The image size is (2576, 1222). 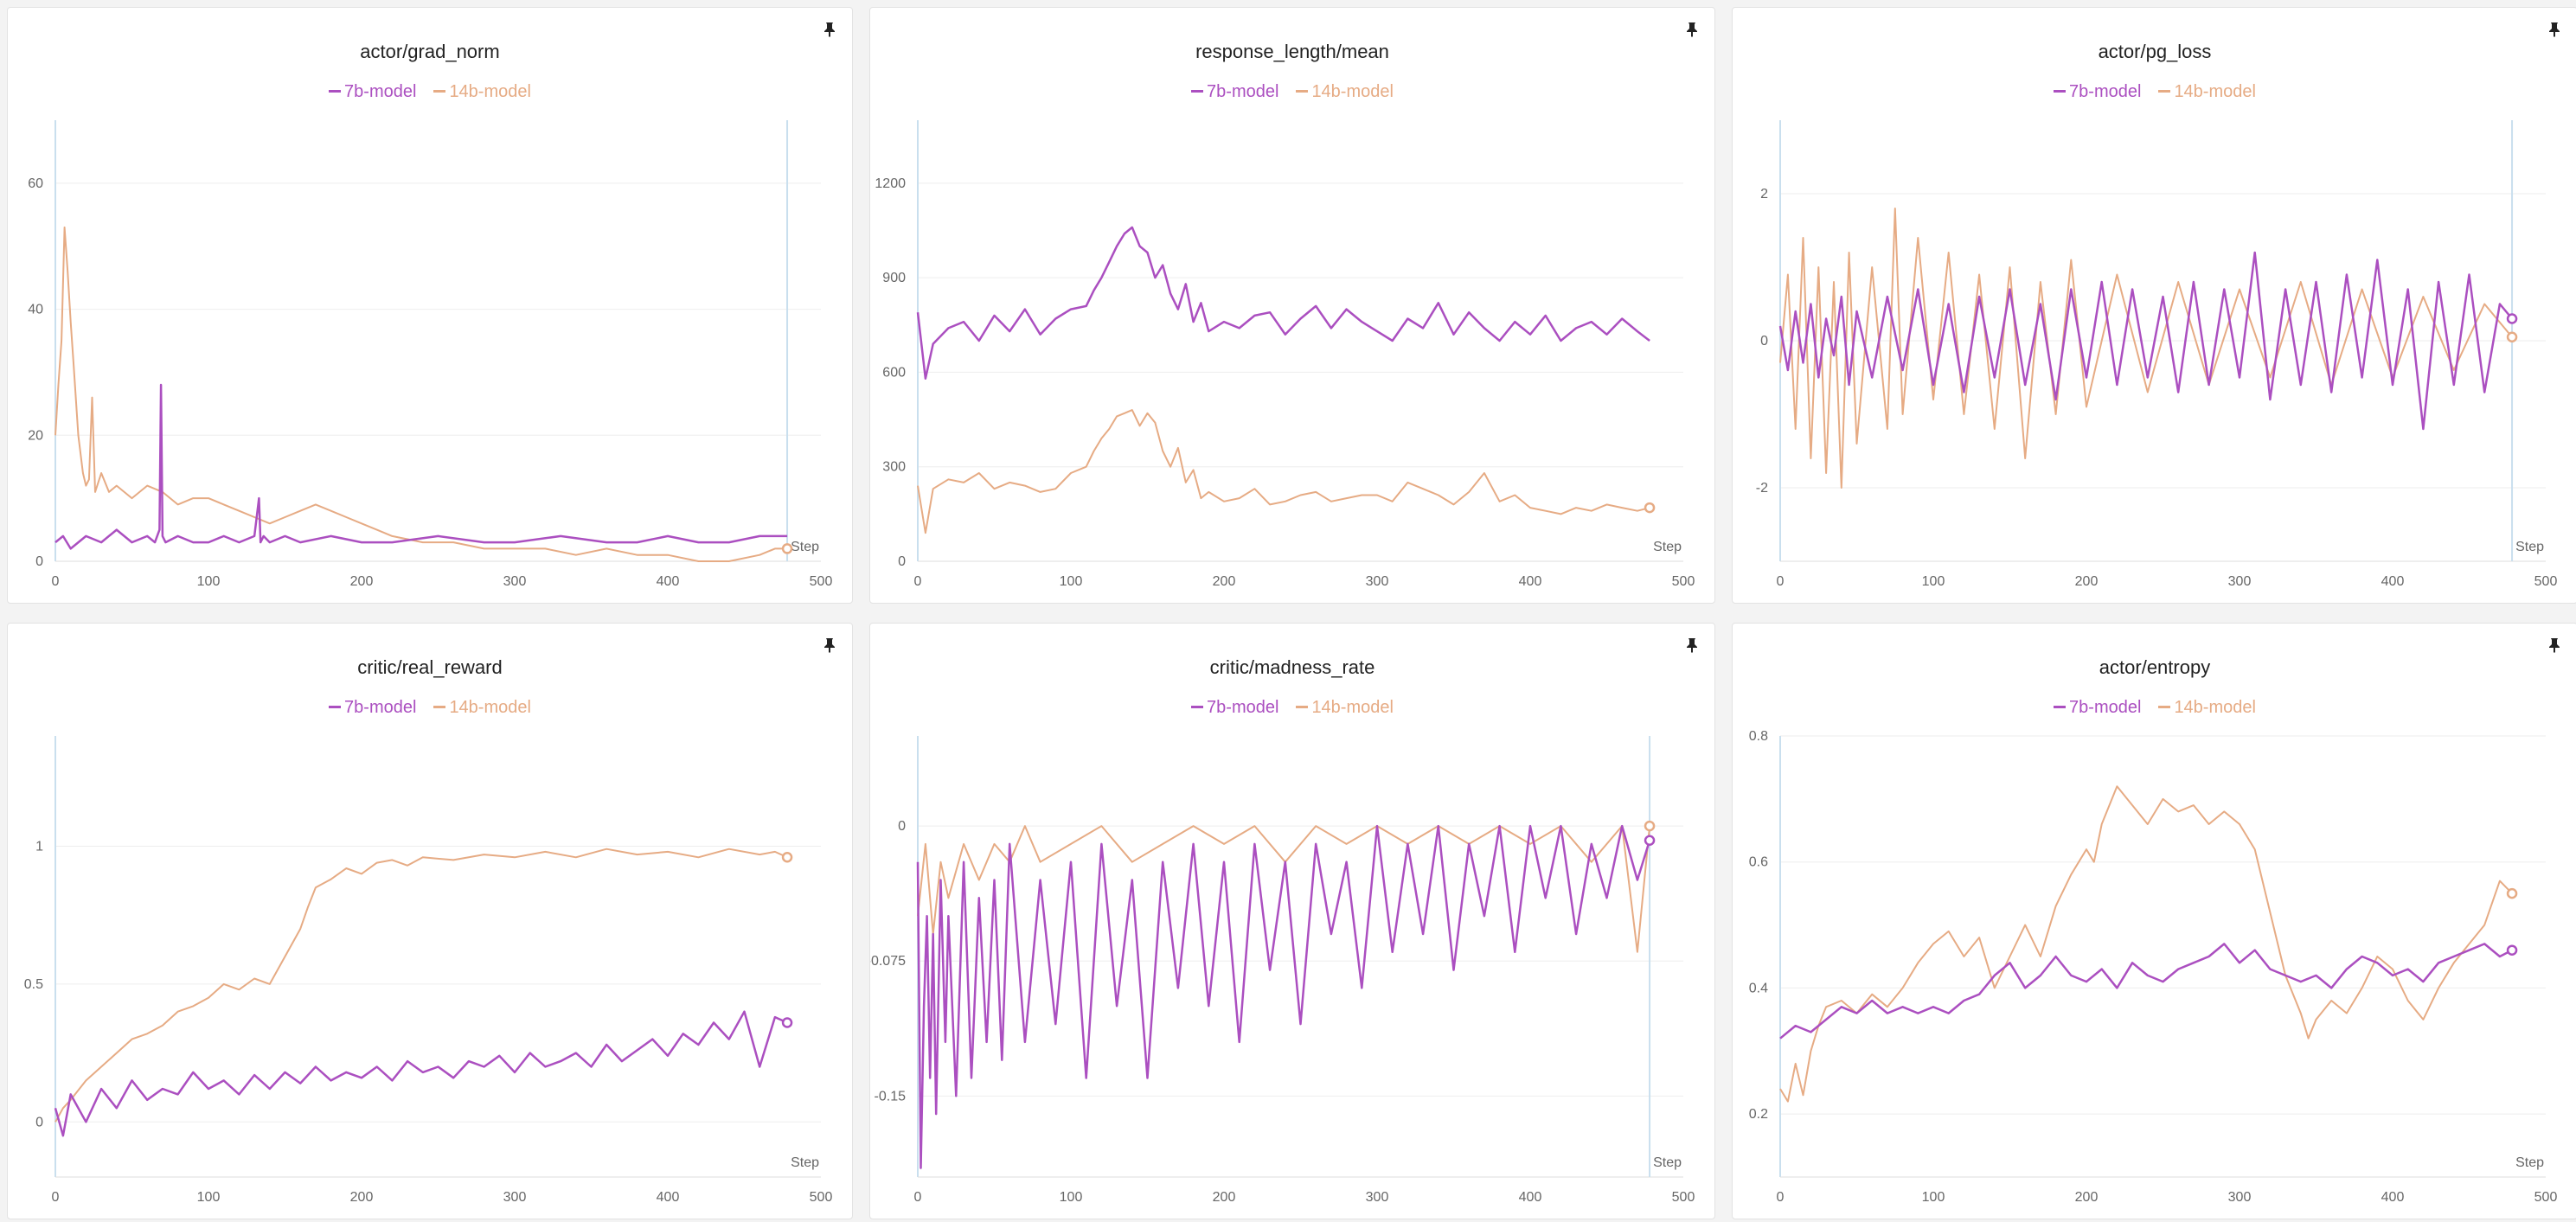 What do you see at coordinates (1292, 667) in the screenshot?
I see `chart-title: critic/madness_rate` at bounding box center [1292, 667].